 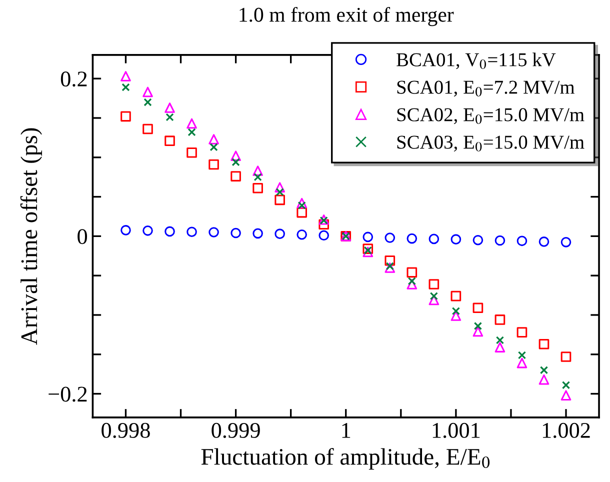 What do you see at coordinates (486, 88) in the screenshot?
I see `legend-label: SCA01, E$_{0}$=7.2 MV/m` at bounding box center [486, 88].